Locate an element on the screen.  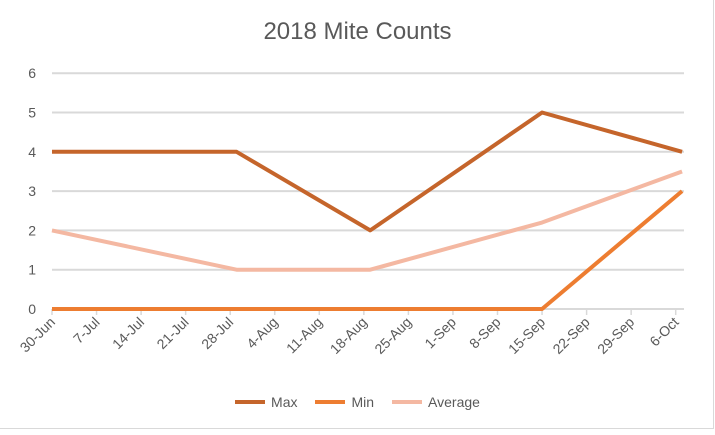
legend-item-min: Min is located at coordinates (344, 402).